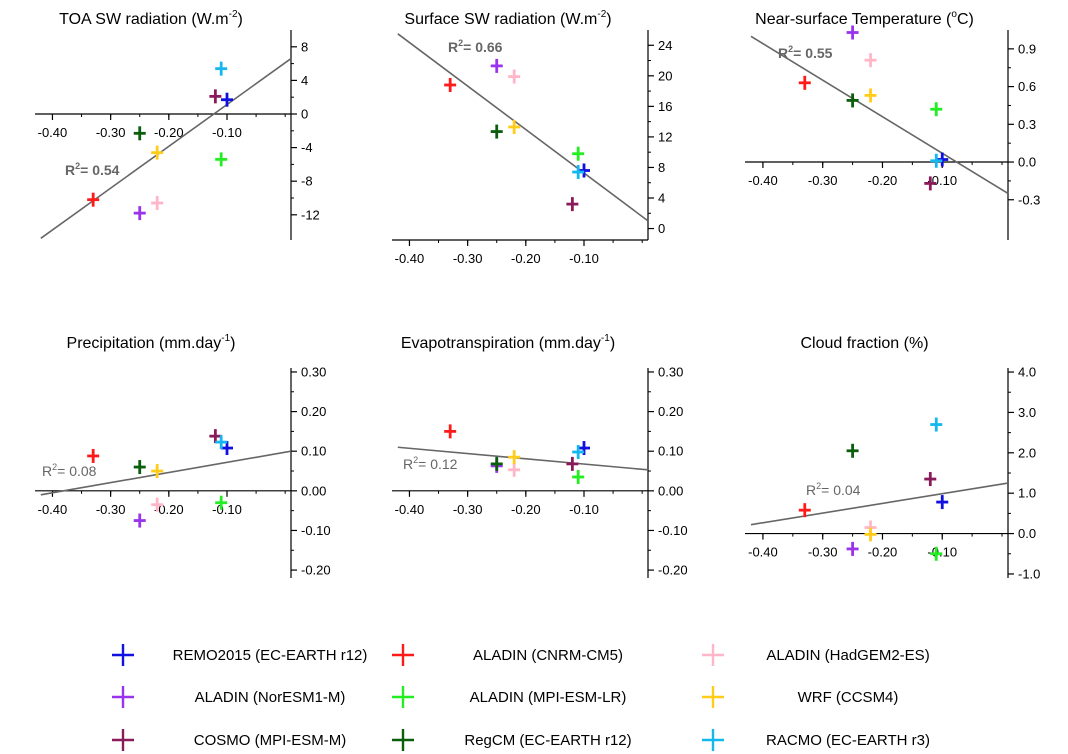 The width and height of the screenshot is (1068, 754). What do you see at coordinates (313, 451) in the screenshot?
I see `y-tick-label: 0.10` at bounding box center [313, 451].